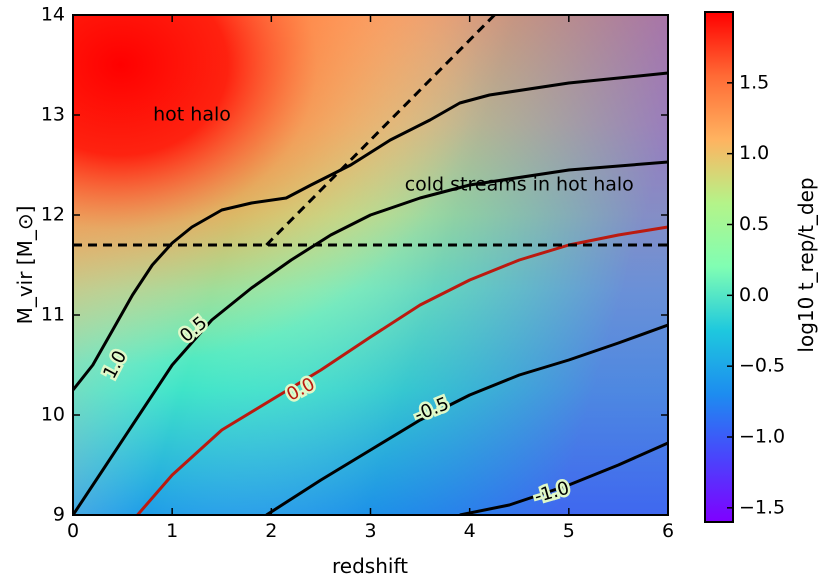  Describe the element at coordinates (754, 153) in the screenshot. I see `colorbar-tick-label-1: 1.0` at that location.